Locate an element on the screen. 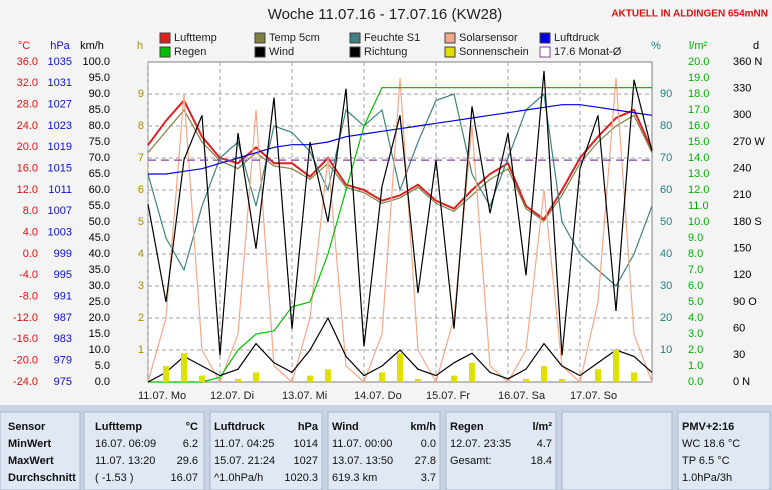 This screenshot has width=772, height=490. legend-label: Feuchte S1 is located at coordinates (392, 38).